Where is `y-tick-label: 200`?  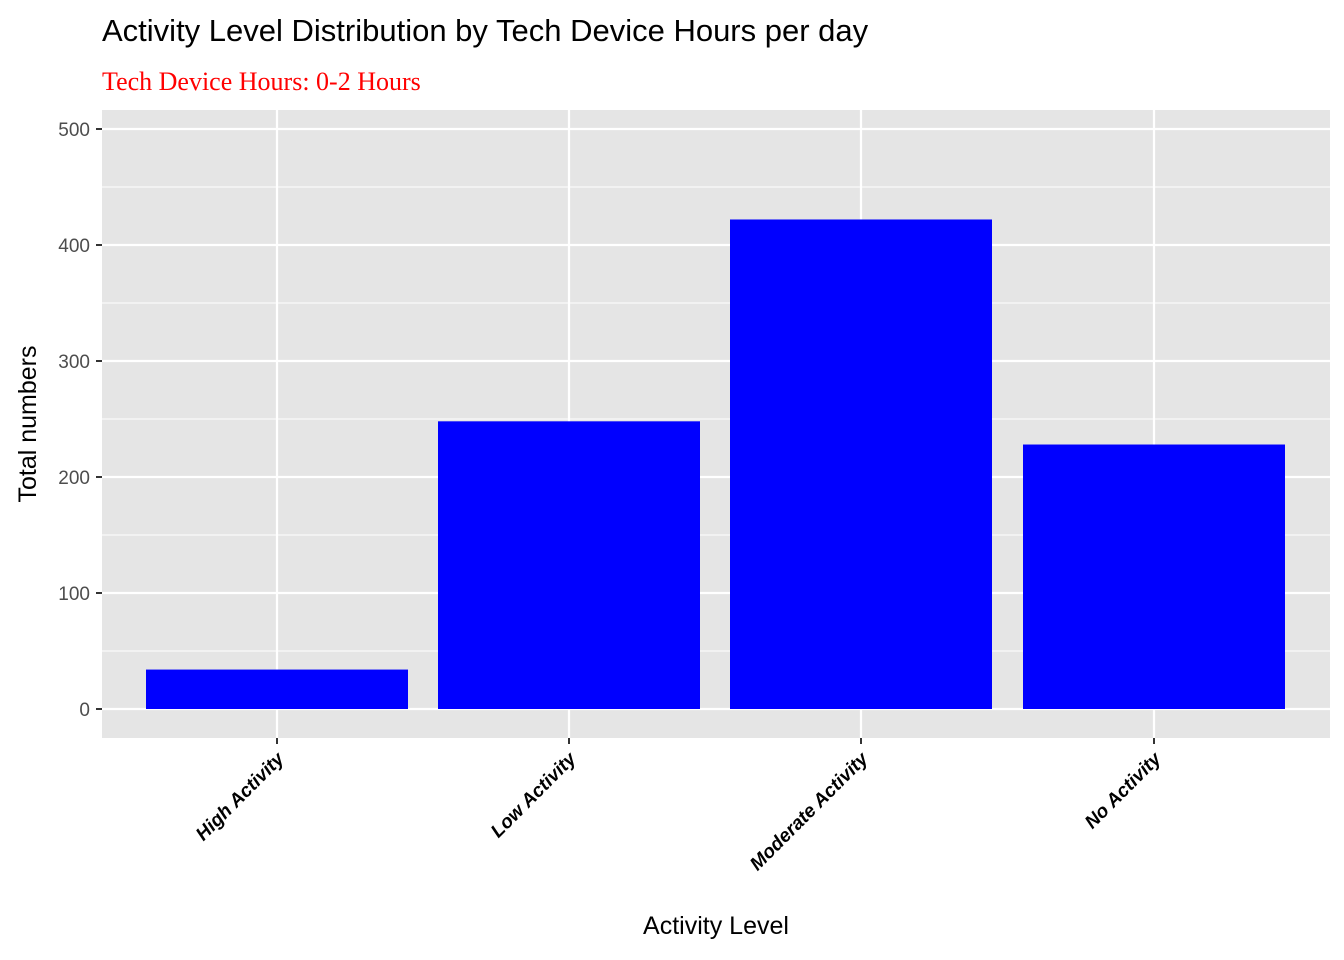
y-tick-label: 200 is located at coordinates (74, 478).